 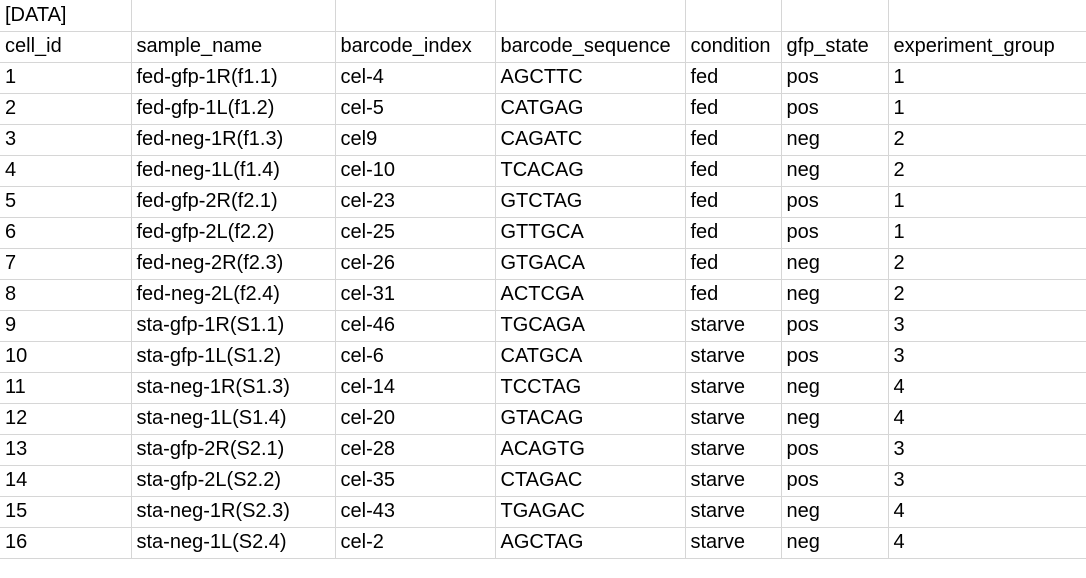 What do you see at coordinates (66, 201) in the screenshot?
I see `cell-cell-id: 5` at bounding box center [66, 201].